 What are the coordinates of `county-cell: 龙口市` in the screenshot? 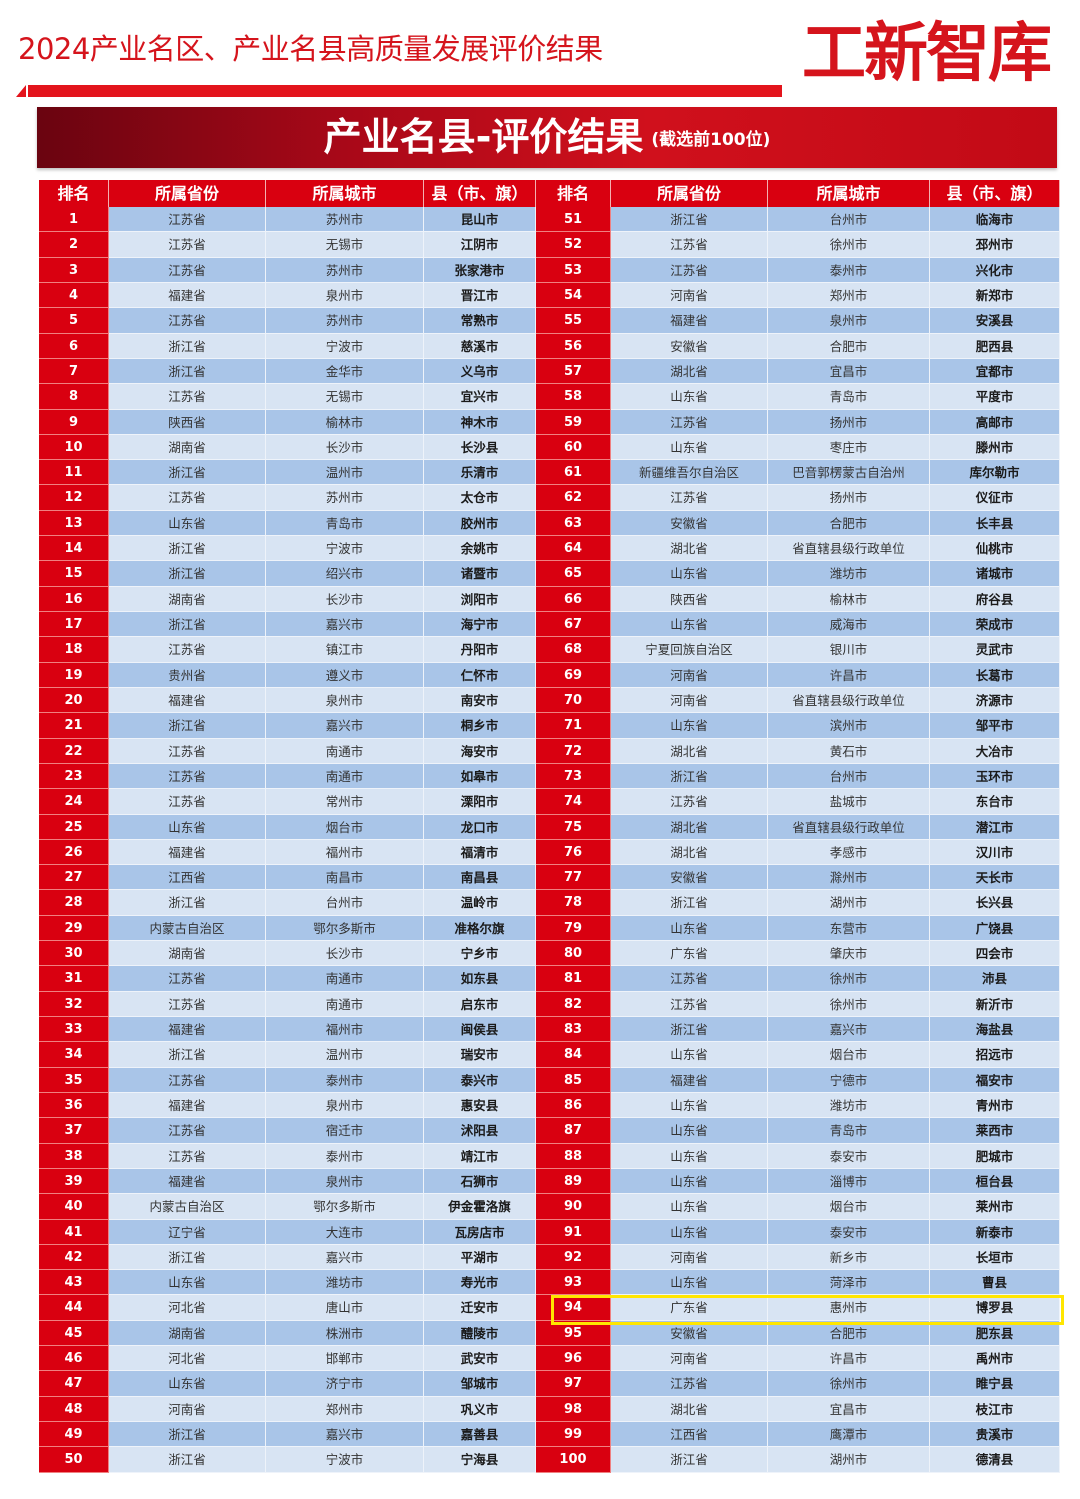 It's located at (480, 827).